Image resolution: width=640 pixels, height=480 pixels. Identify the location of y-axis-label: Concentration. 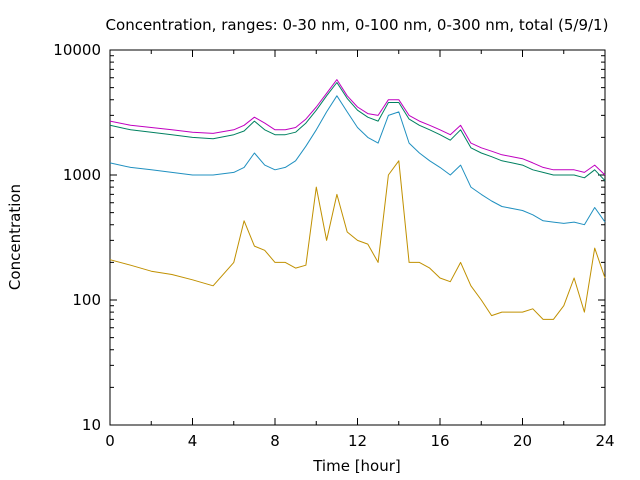
(15, 237).